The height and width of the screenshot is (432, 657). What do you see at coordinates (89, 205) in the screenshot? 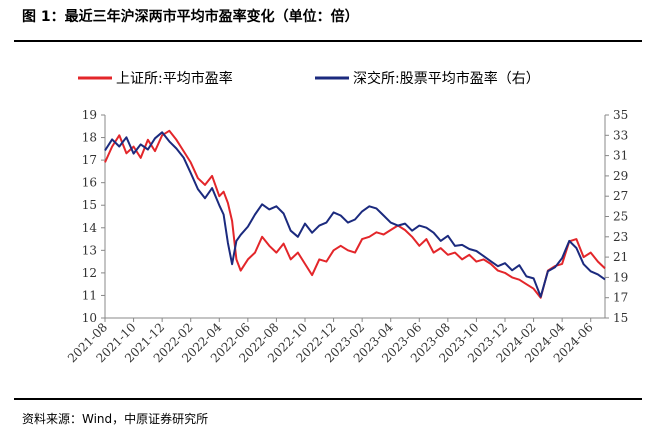
I see `left-tick-label: 15` at bounding box center [89, 205].